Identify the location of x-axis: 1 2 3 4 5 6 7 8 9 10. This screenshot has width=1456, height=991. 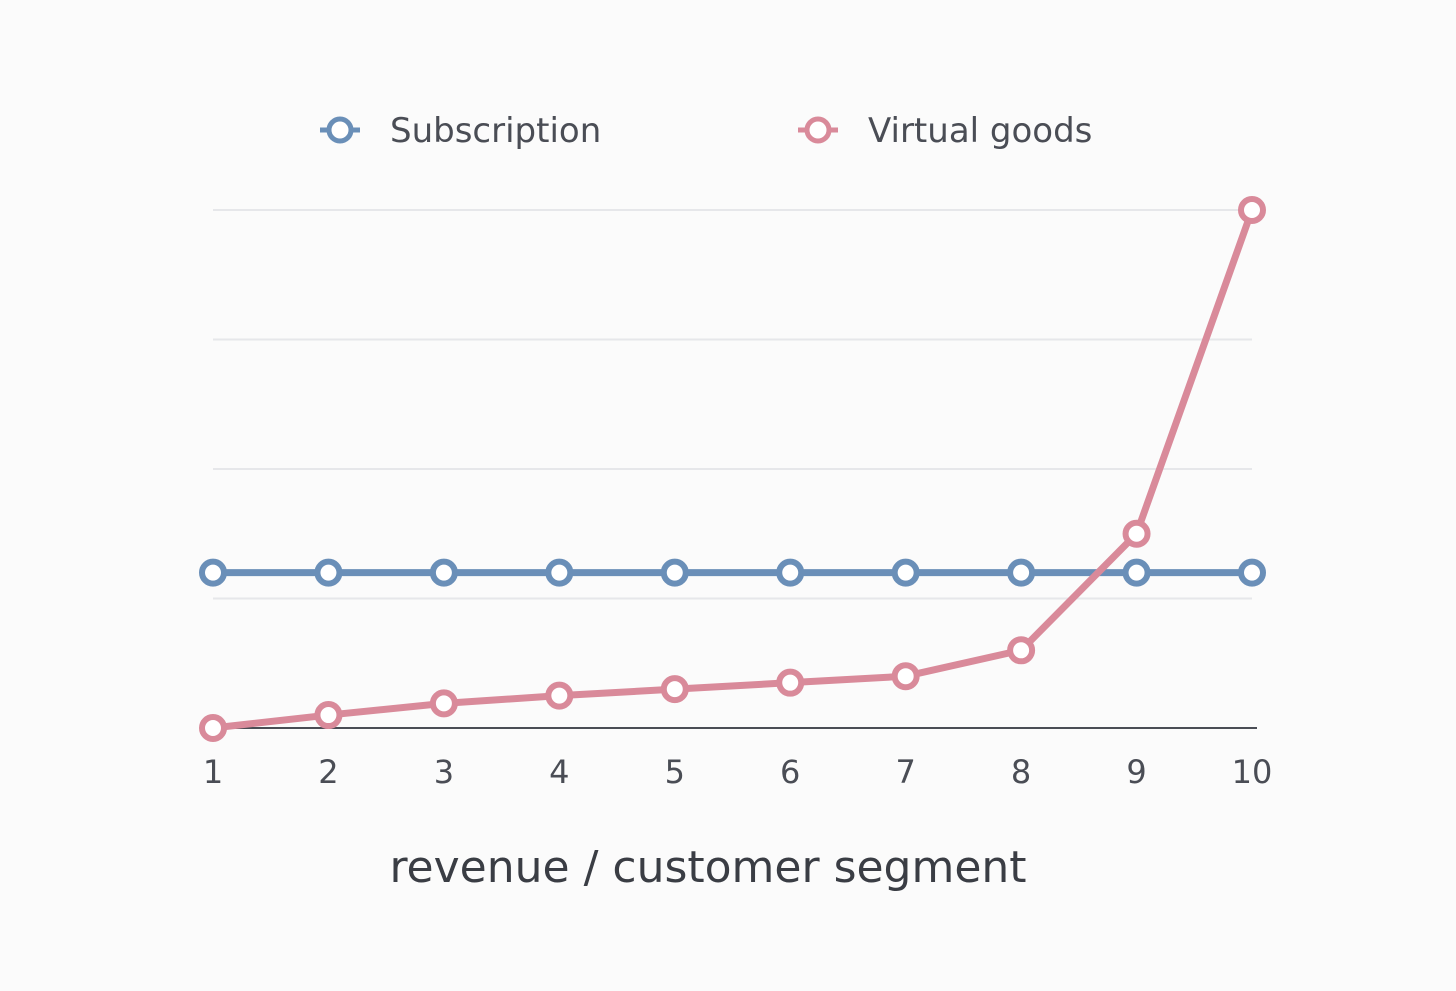
(738, 759).